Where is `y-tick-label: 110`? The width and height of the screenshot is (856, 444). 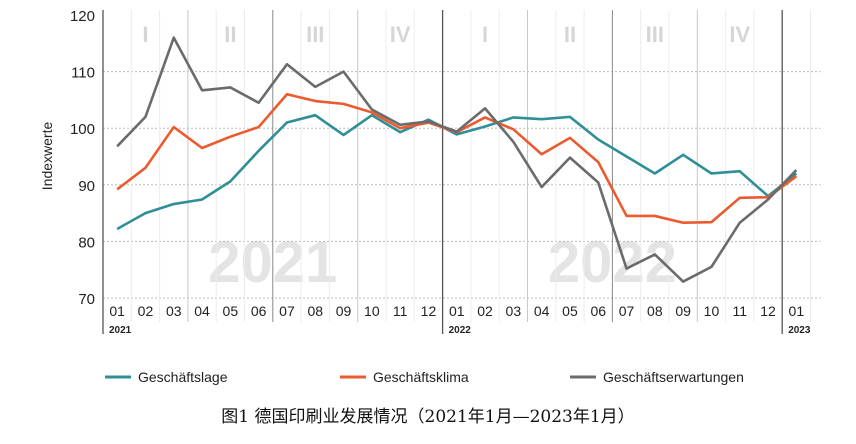 y-tick-label: 110 is located at coordinates (83, 73).